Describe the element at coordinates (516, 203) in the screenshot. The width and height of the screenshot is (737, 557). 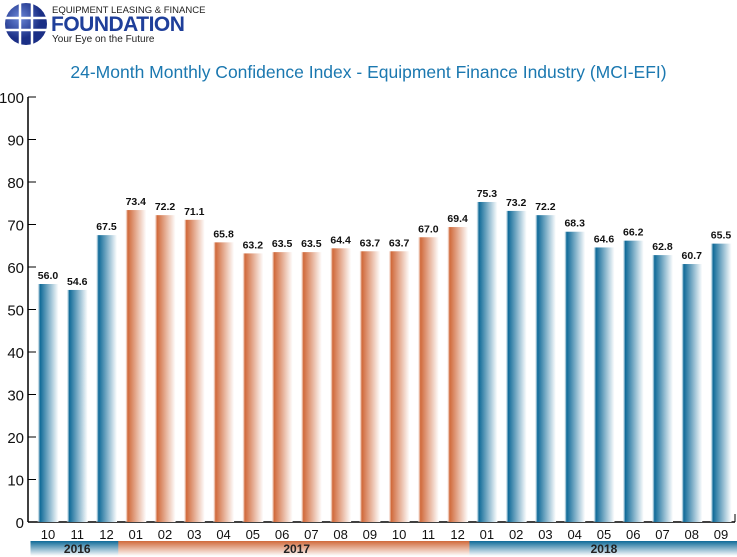
I see `bar-value-label: 73.2` at that location.